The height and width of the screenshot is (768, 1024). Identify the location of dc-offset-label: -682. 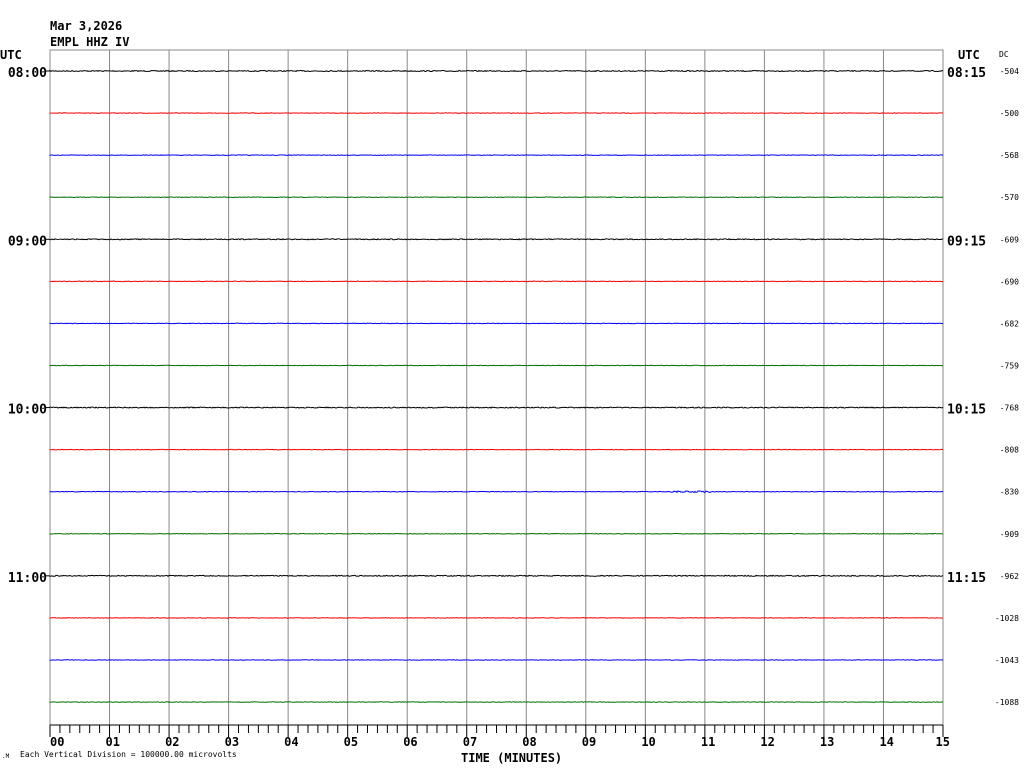
(1009, 323).